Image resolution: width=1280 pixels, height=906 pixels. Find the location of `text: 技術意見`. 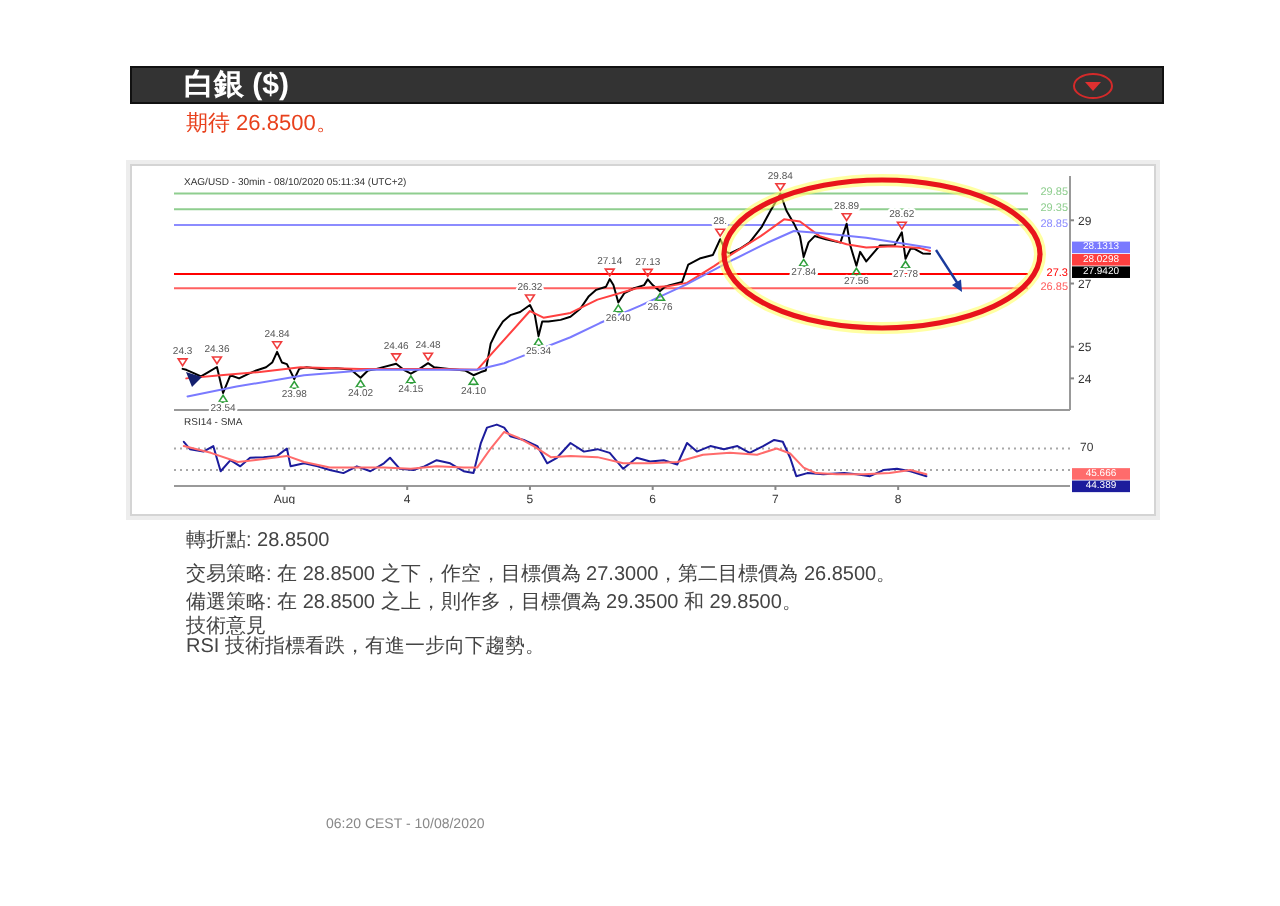

text: 技術意見 is located at coordinates (226, 627).